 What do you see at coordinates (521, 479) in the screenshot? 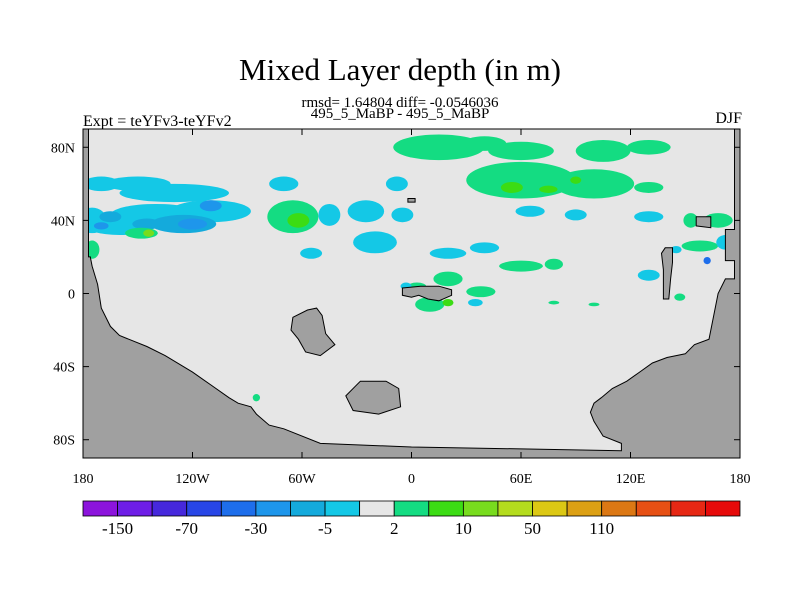
I see `x-tick-label: 60E` at bounding box center [521, 479].